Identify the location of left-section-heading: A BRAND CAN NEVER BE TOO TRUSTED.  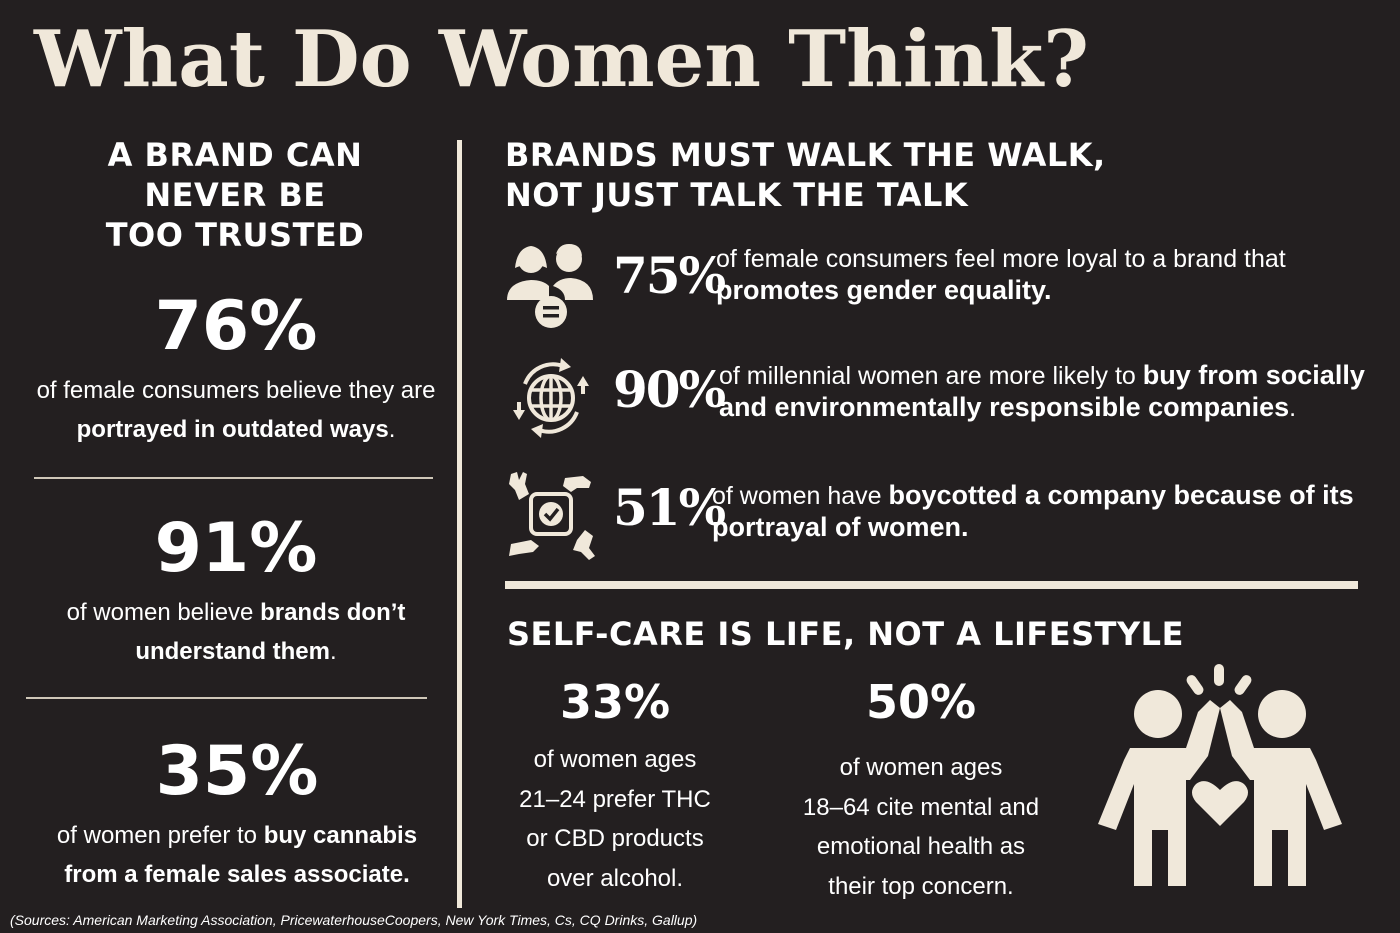
(235, 195).